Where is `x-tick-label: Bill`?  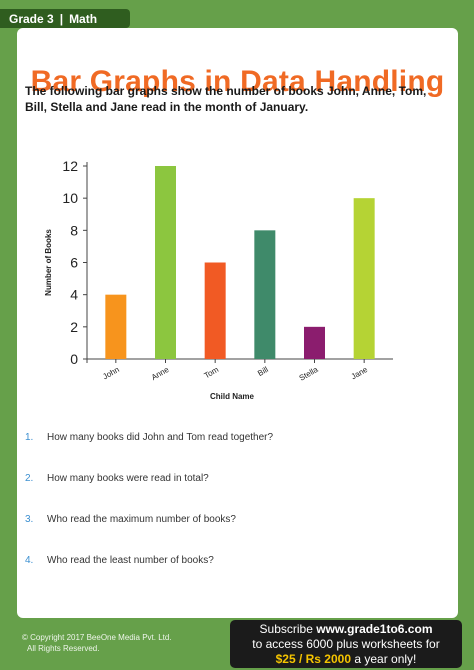 x-tick-label: Bill is located at coordinates (263, 371).